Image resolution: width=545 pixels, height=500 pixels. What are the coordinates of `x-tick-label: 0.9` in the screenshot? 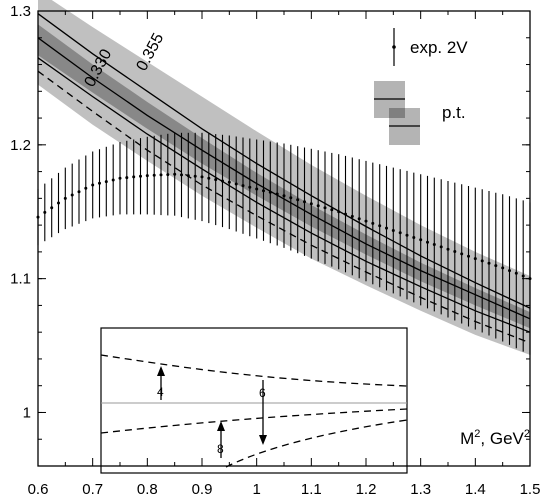 It's located at (202, 489).